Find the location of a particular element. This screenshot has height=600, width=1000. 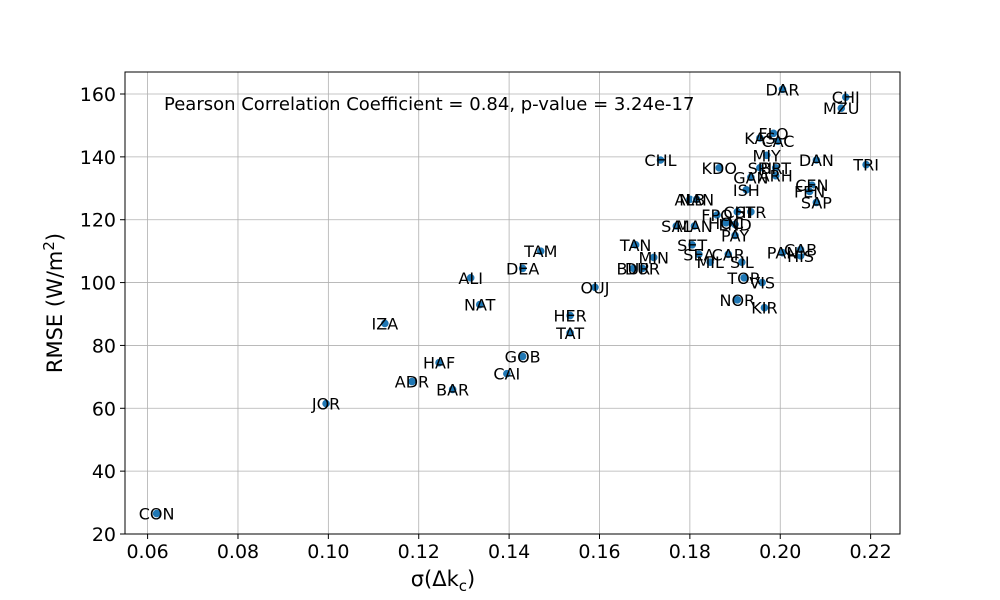

data-point-cab is located at coordinates (800, 249).